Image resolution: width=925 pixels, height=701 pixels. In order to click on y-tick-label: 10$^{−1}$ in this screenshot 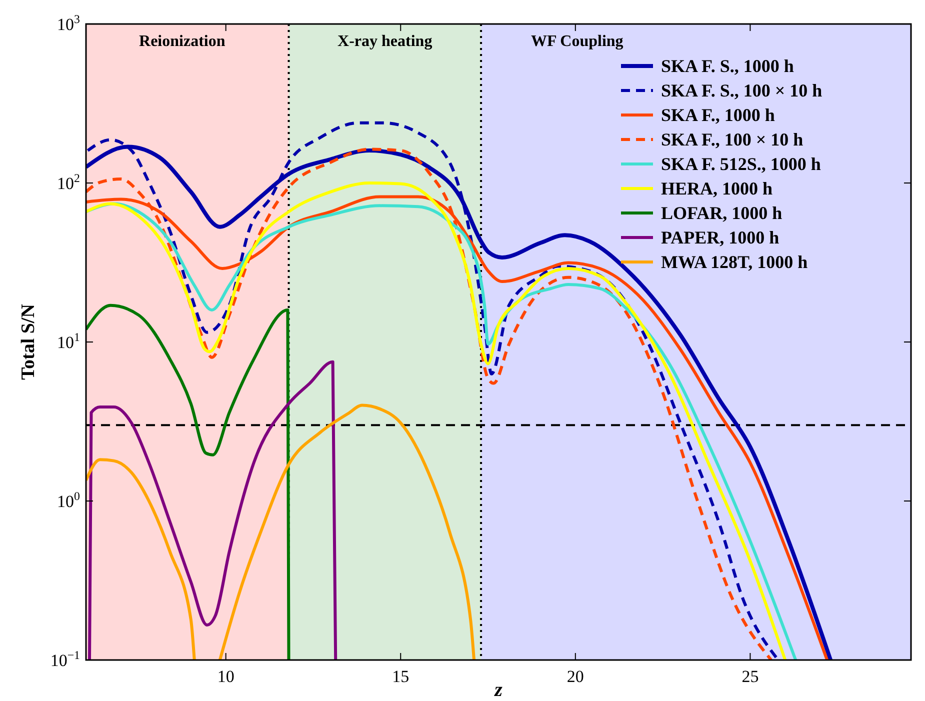, I will do `click(65, 659)`.